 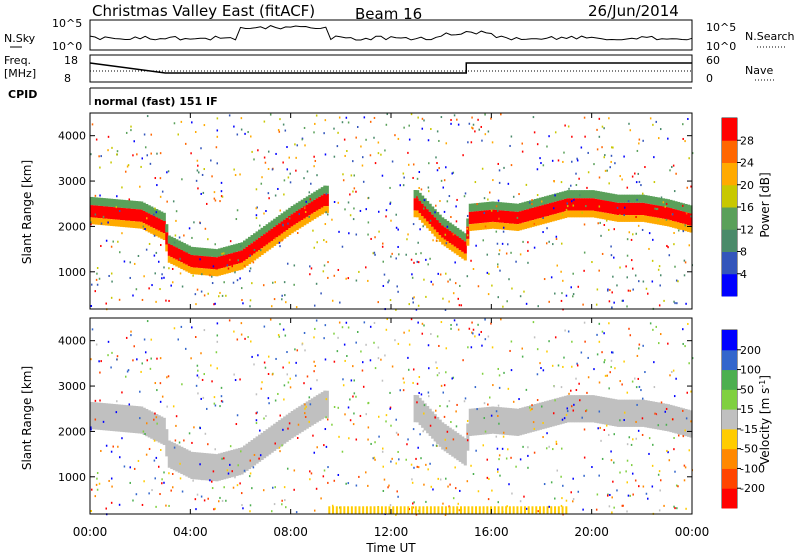 I want to click on colorbar-segment, so click(x=729, y=151).